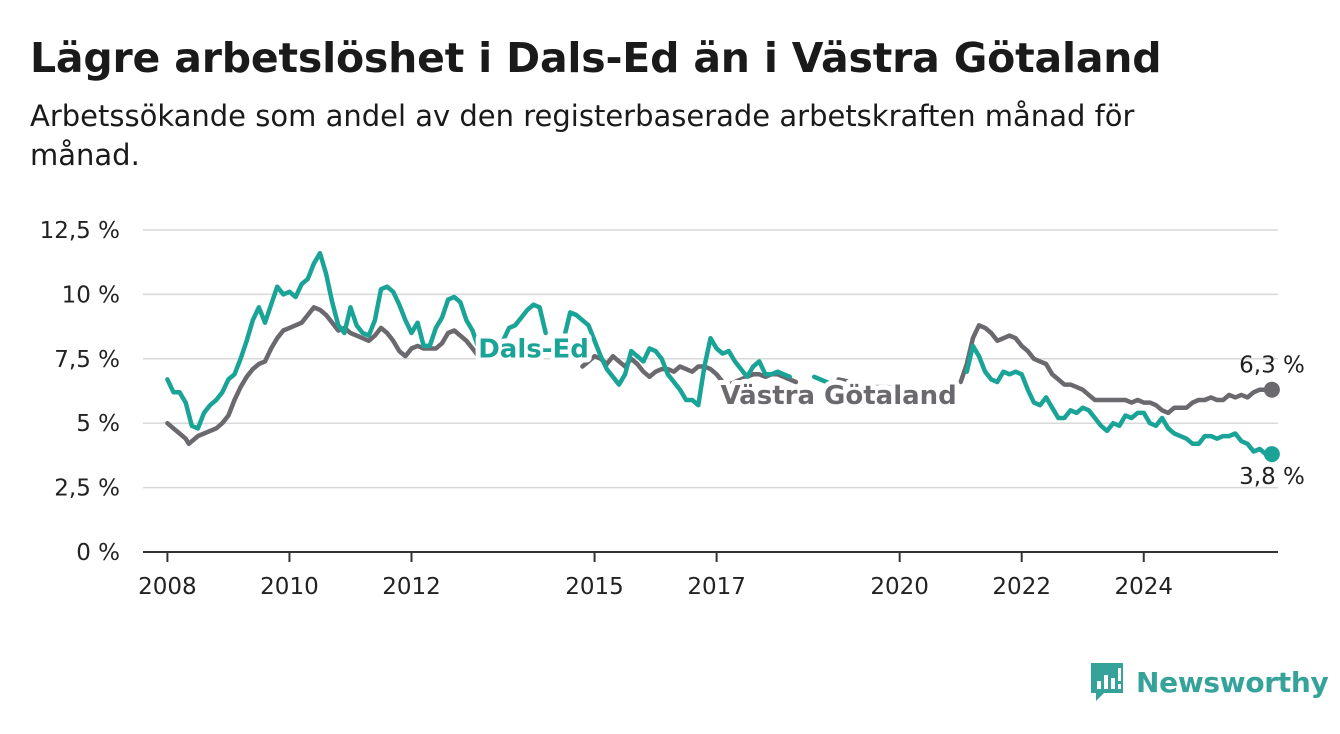 Image resolution: width=1340 pixels, height=734 pixels. What do you see at coordinates (1271, 454) in the screenshot?
I see `end-marker-dals-ed` at bounding box center [1271, 454].